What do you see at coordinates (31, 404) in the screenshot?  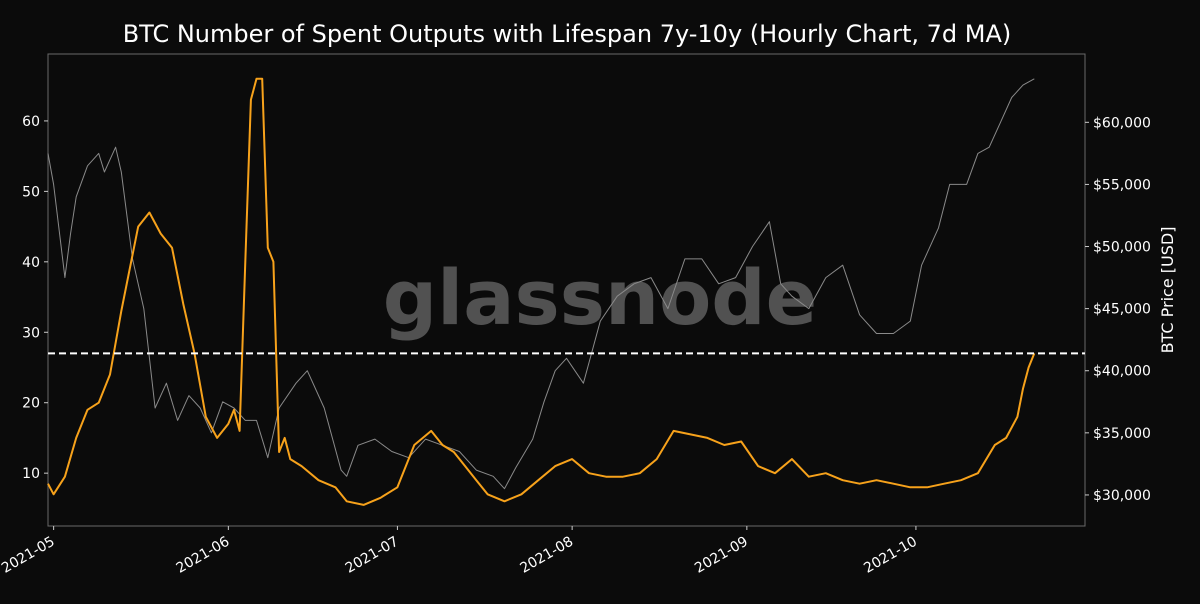 I see `y-left-tick-label: 20` at bounding box center [31, 404].